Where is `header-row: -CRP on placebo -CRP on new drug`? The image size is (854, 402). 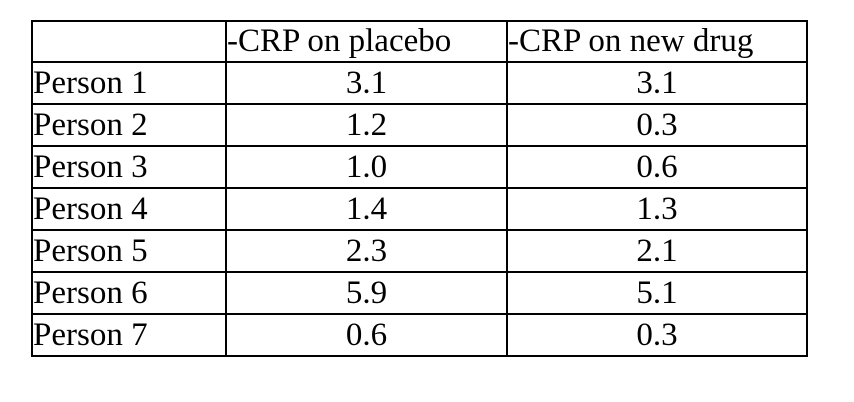 header-row: -CRP on placebo -CRP on new drug is located at coordinates (419, 41).